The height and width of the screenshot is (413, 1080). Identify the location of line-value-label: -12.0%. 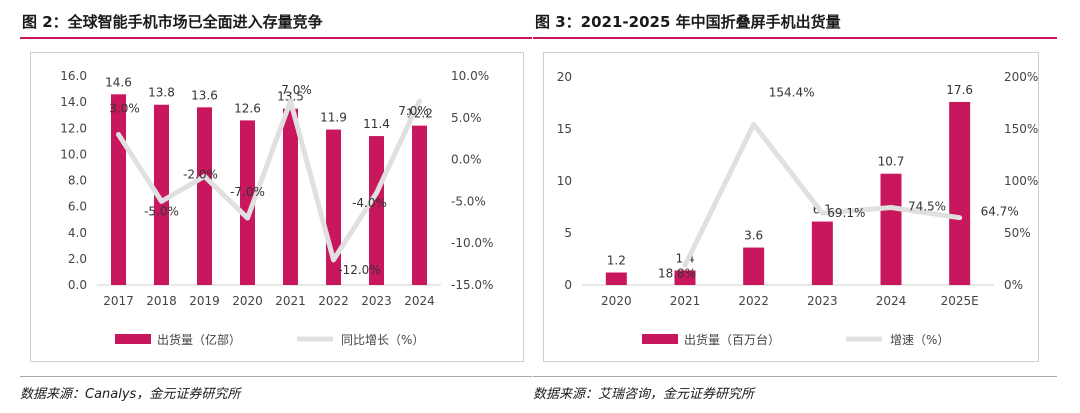
(359, 270).